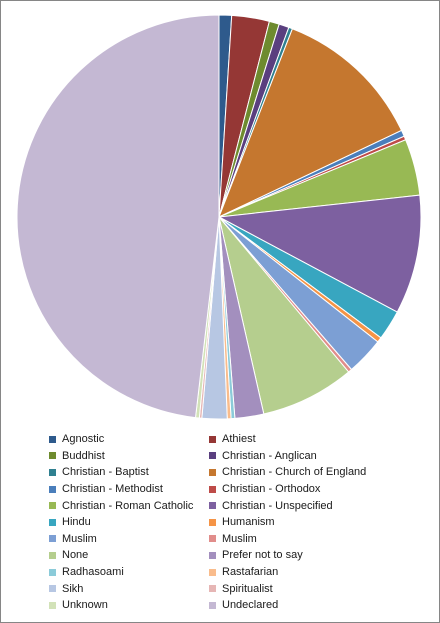 This screenshot has width=440, height=623. What do you see at coordinates (129, 572) in the screenshot?
I see `legend-item: Radhasoami` at bounding box center [129, 572].